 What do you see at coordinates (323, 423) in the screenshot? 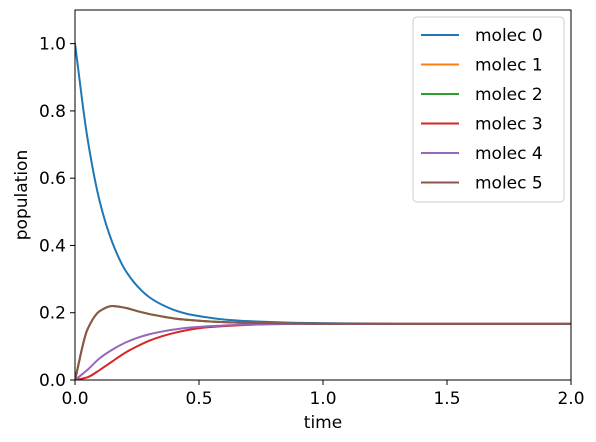
I see `x-axis-label: time` at bounding box center [323, 423].